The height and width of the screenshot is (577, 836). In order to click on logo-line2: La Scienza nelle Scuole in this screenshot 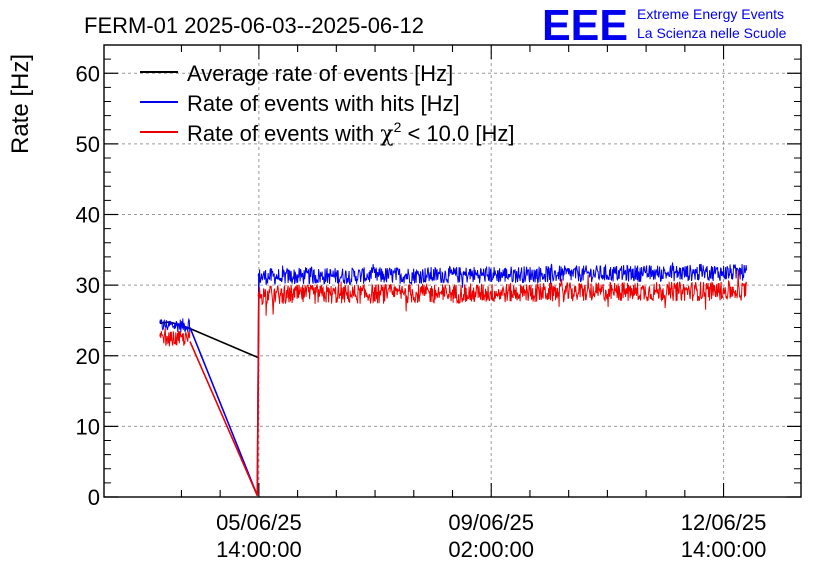, I will do `click(712, 33)`.